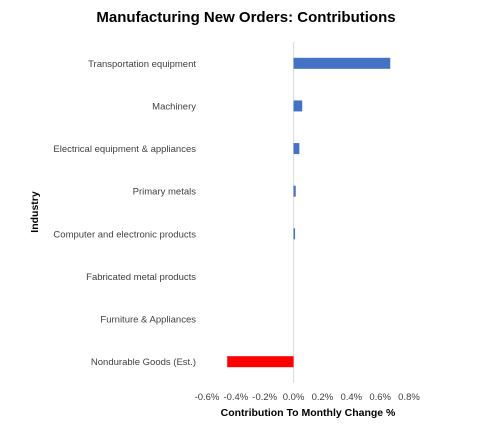 The height and width of the screenshot is (434, 493). What do you see at coordinates (308, 413) in the screenshot?
I see `x-axis-title: Contribution To Monthly Change %` at bounding box center [308, 413].